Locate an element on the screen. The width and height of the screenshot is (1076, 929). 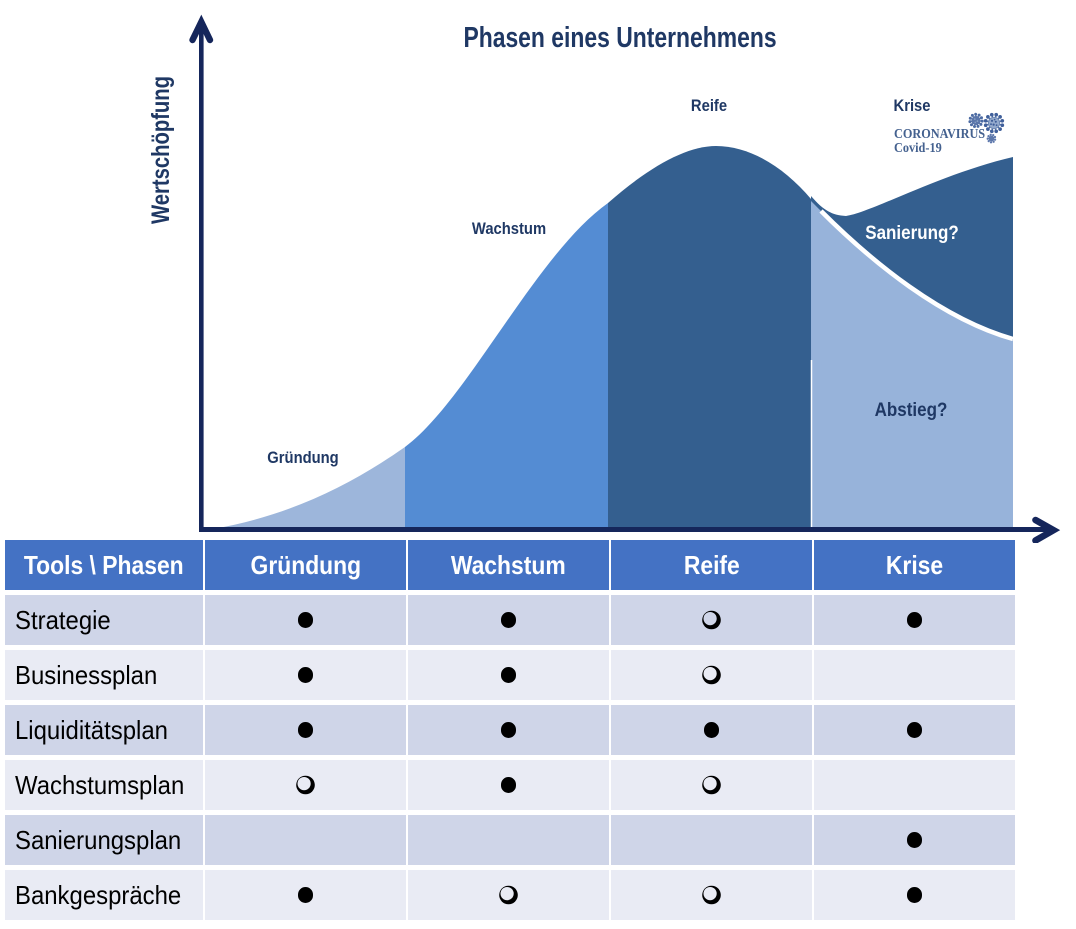
svg-text: CORONAVIRUS is located at coordinates (939, 133).